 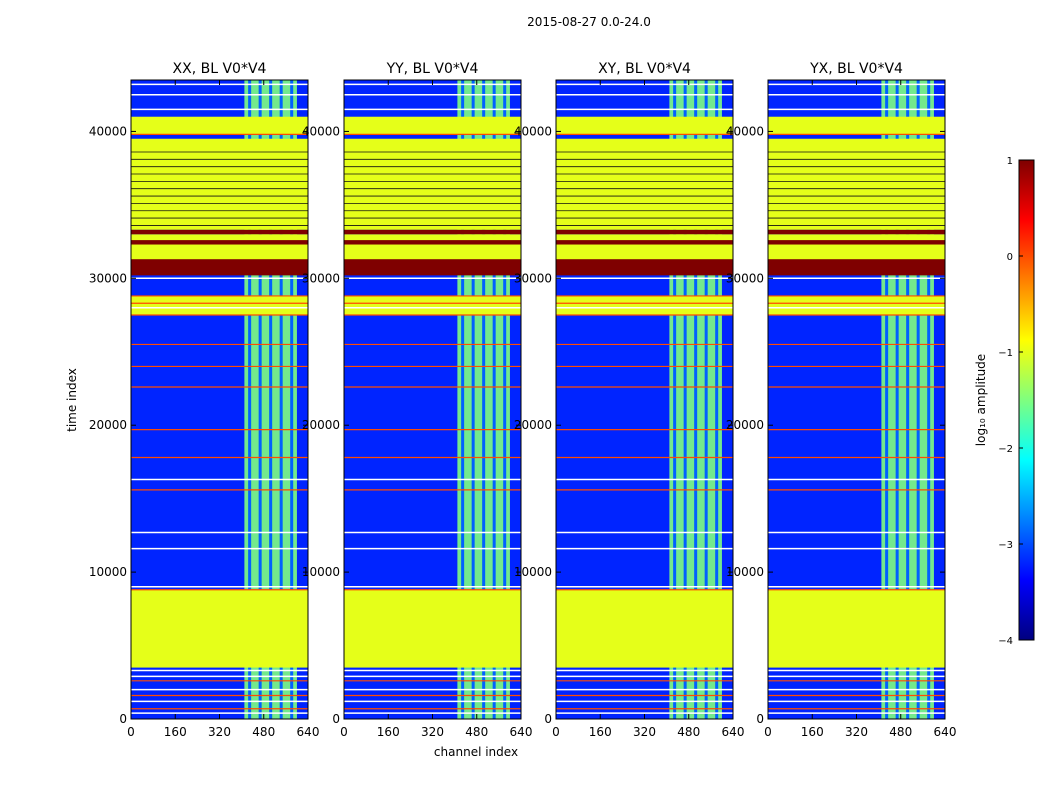 What do you see at coordinates (1005, 449) in the screenshot?
I see `colorbar-tick-label: −2` at bounding box center [1005, 449].